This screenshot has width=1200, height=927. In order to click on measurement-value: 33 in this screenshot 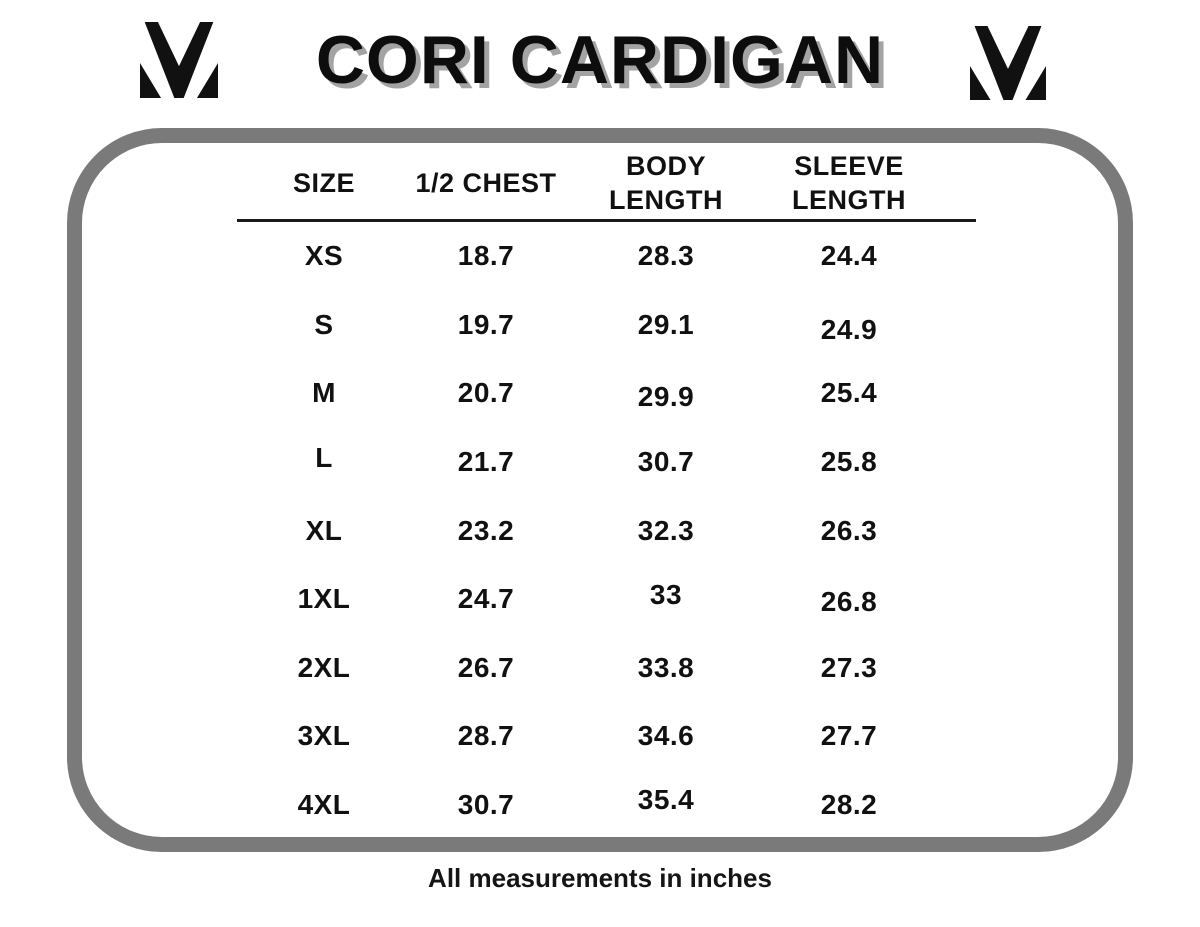, I will do `click(666, 595)`.